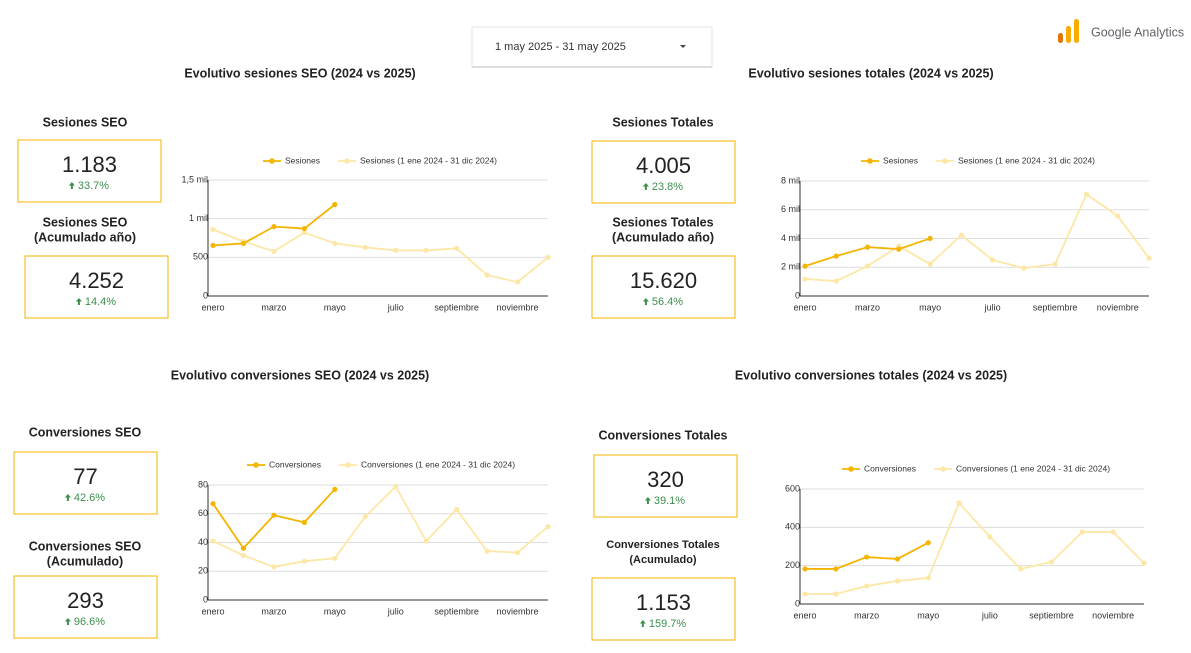  I want to click on scorecard-value: 4.252, so click(96, 280).